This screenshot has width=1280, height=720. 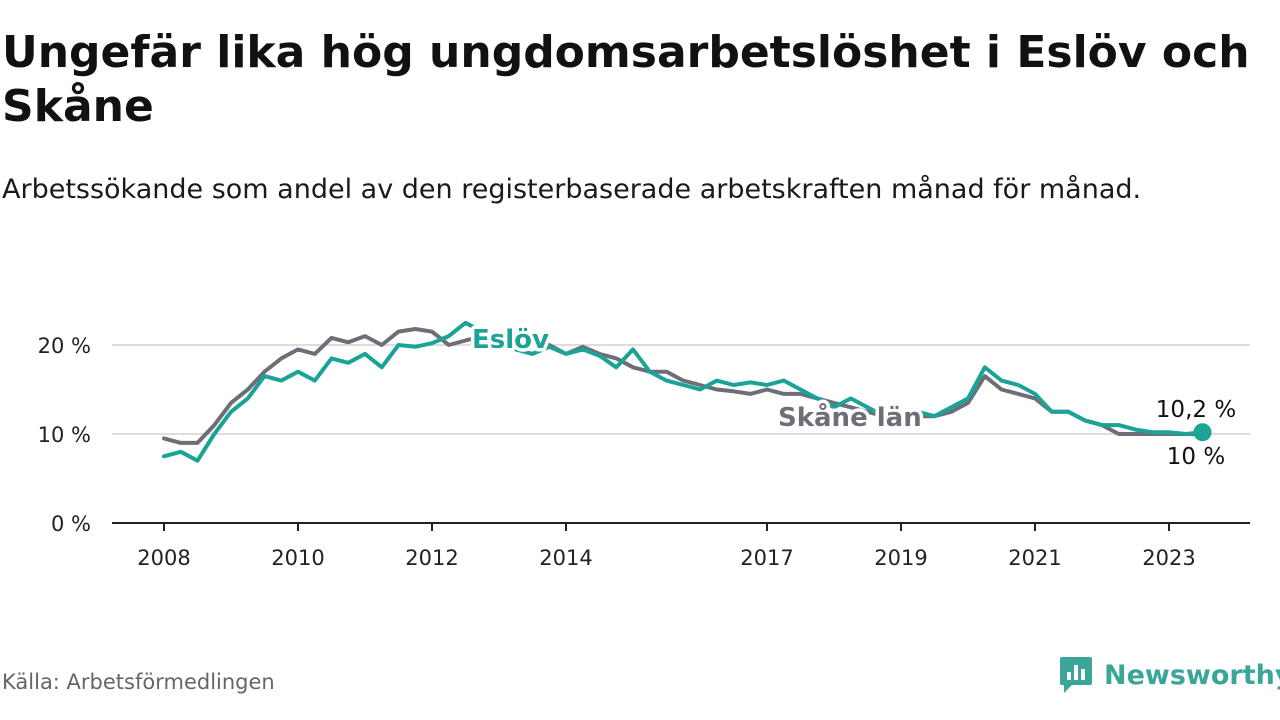 I want to click on y-axis-ticks: 0 % 10 % 20 %, so click(x=64, y=435).